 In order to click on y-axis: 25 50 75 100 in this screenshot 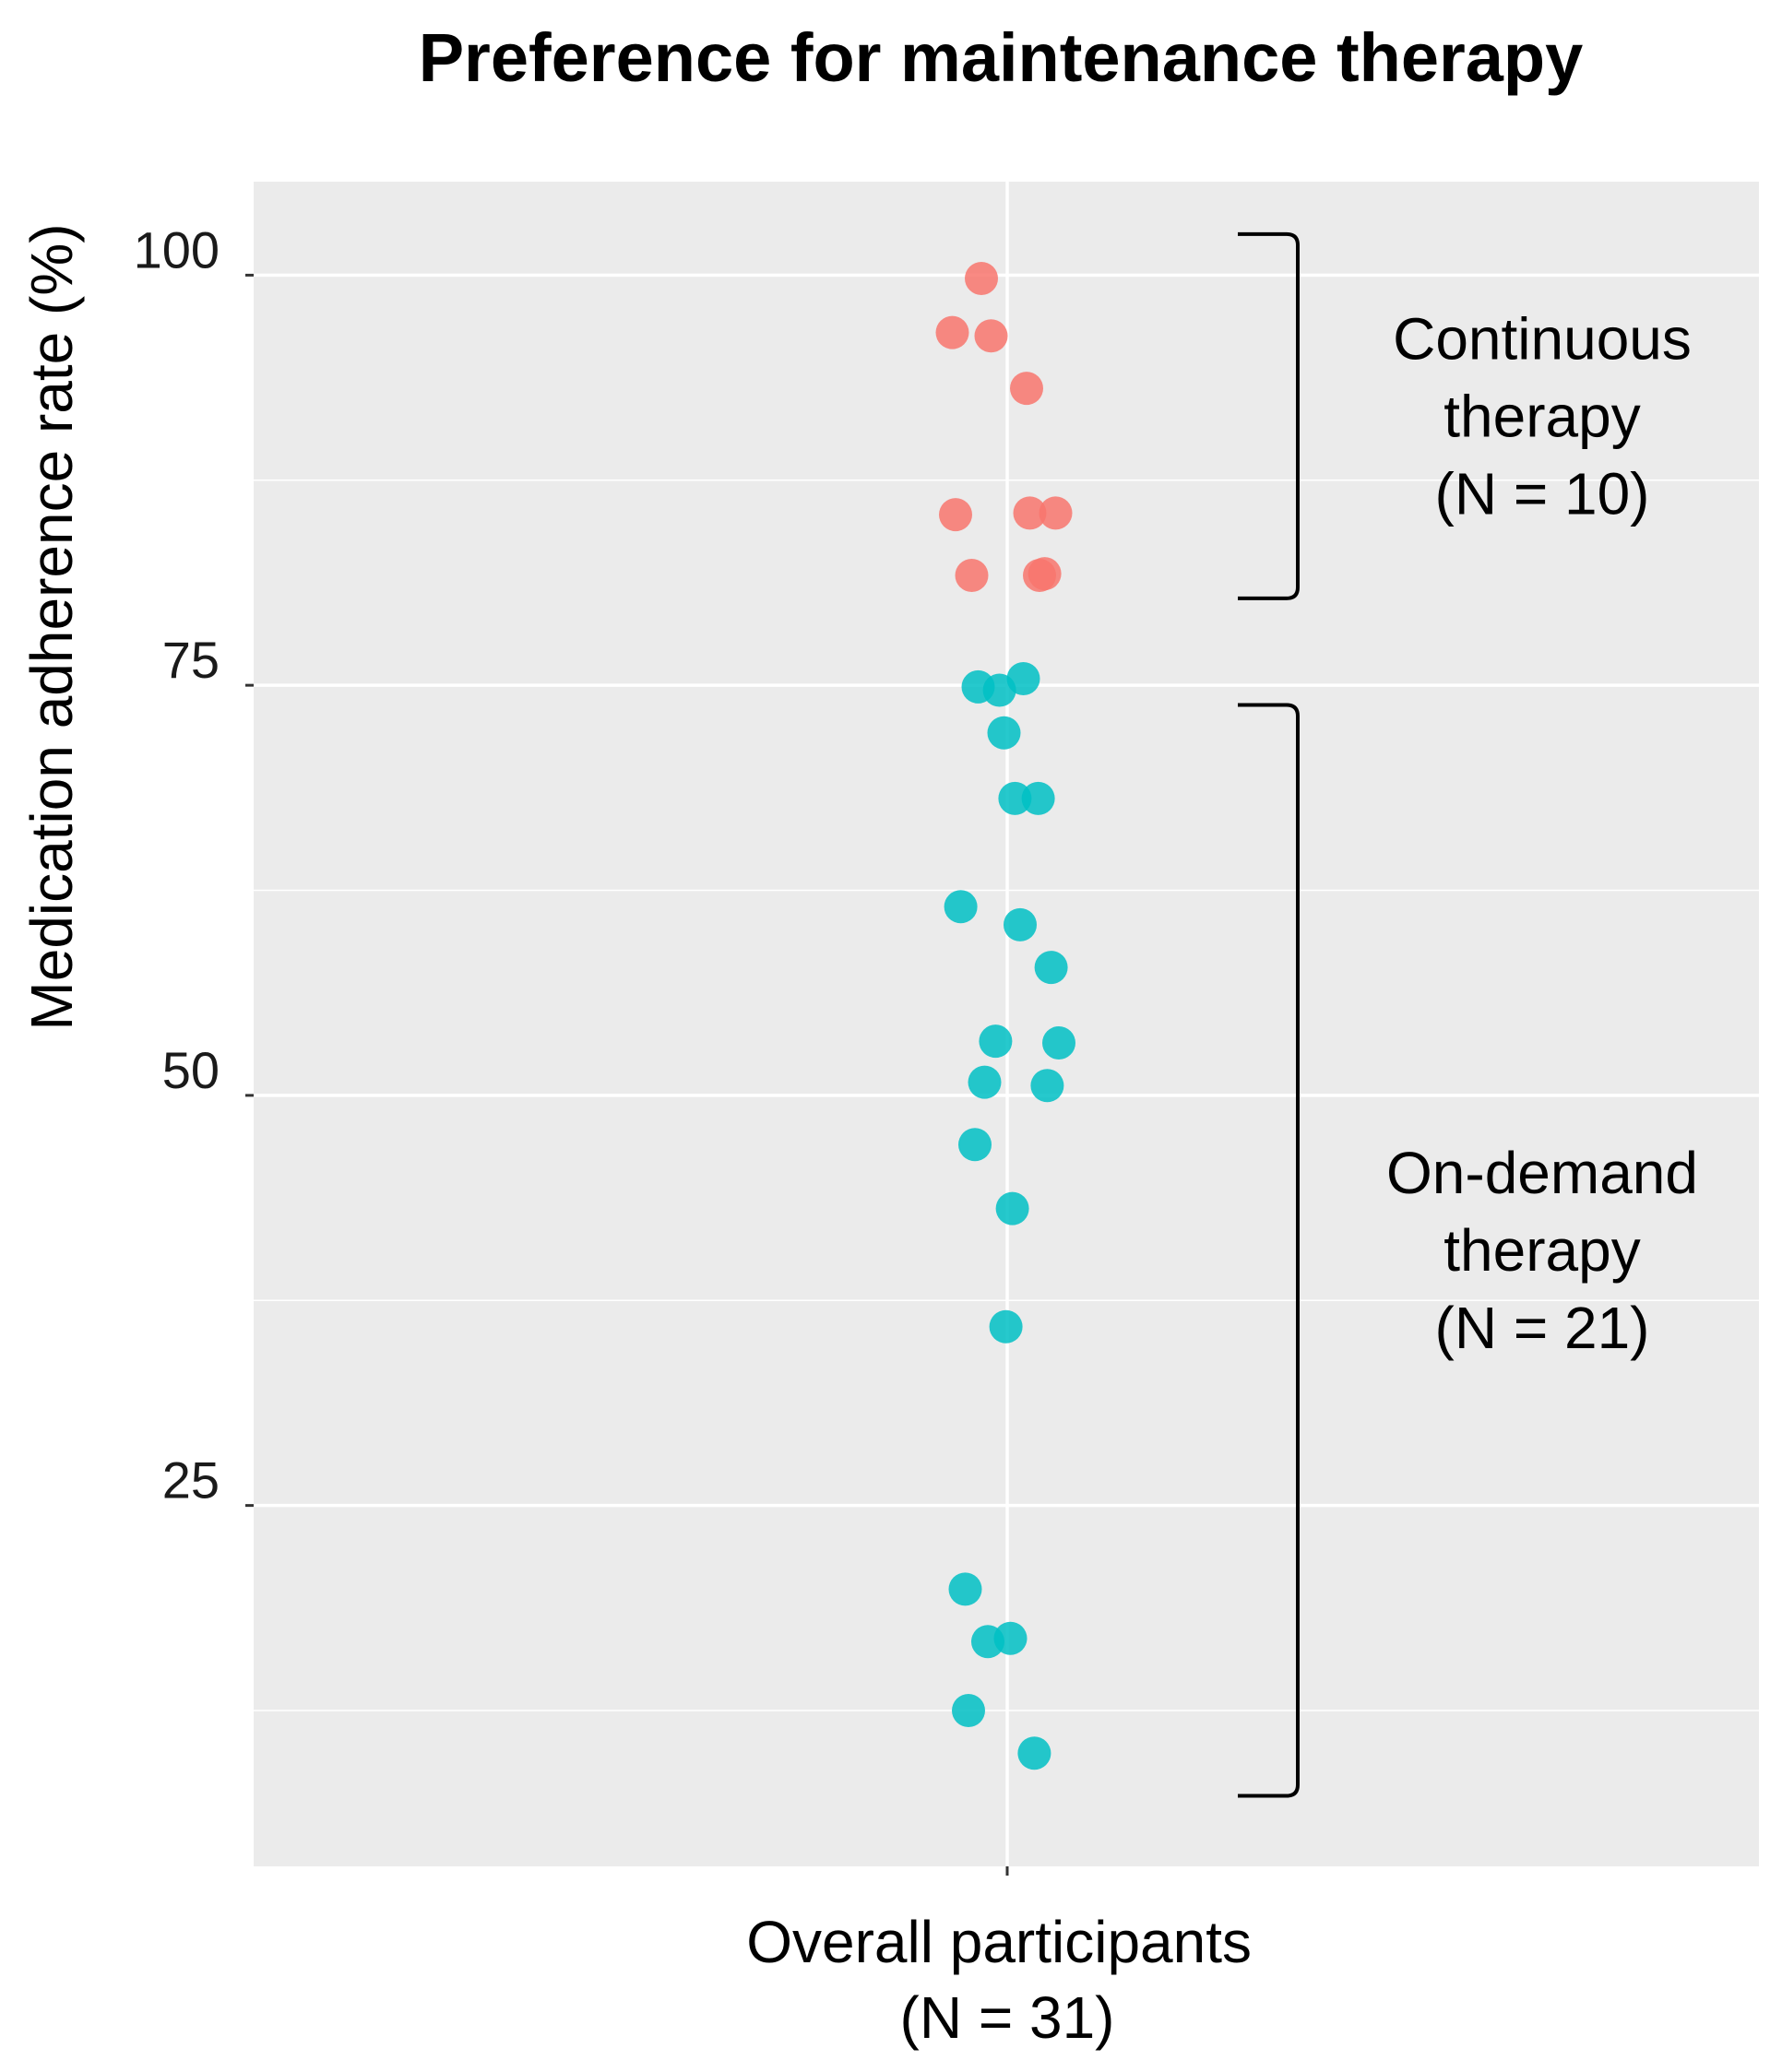, I will do `click(194, 865)`.